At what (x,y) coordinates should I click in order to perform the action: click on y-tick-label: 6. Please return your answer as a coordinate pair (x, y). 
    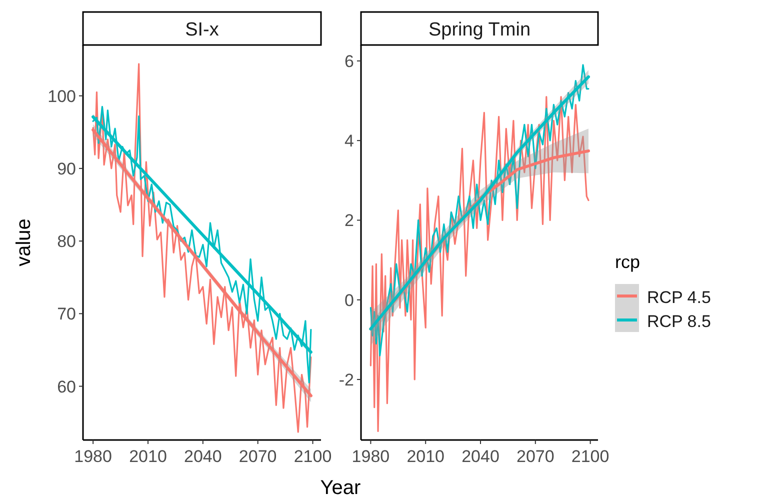
    Looking at the image, I should click on (349, 61).